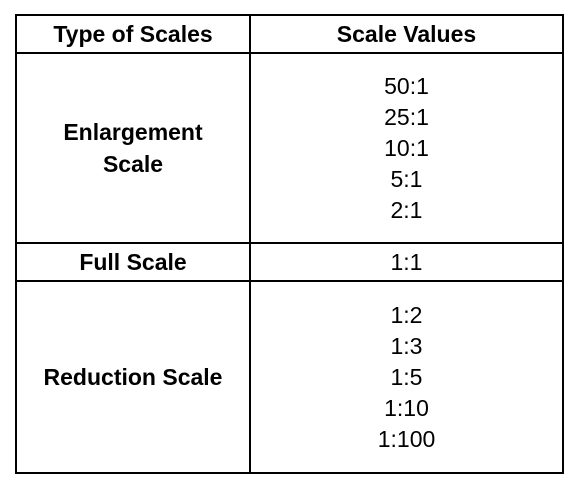 Image resolution: width=577 pixels, height=486 pixels. I want to click on scale-type-label: Enlargement, so click(133, 132).